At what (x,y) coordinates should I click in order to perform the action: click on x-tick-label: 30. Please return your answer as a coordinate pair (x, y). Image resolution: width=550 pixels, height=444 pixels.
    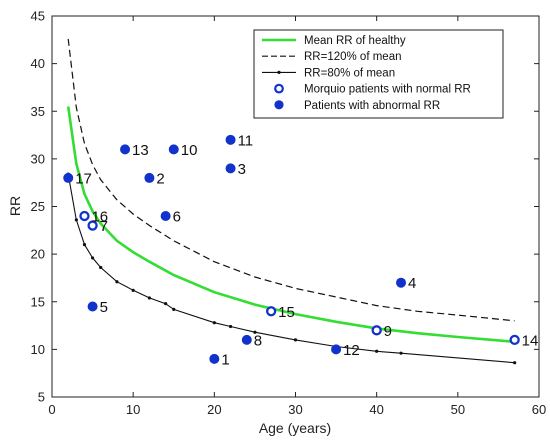
    Looking at the image, I should click on (295, 409).